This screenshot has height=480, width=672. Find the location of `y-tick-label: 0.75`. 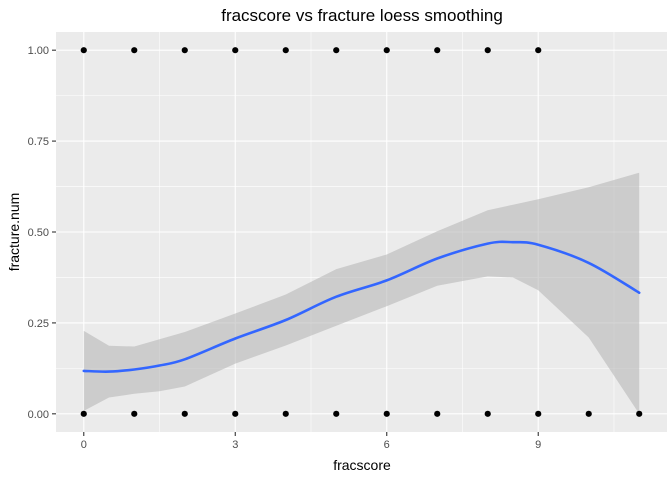

y-tick-label: 0.75 is located at coordinates (38, 142).